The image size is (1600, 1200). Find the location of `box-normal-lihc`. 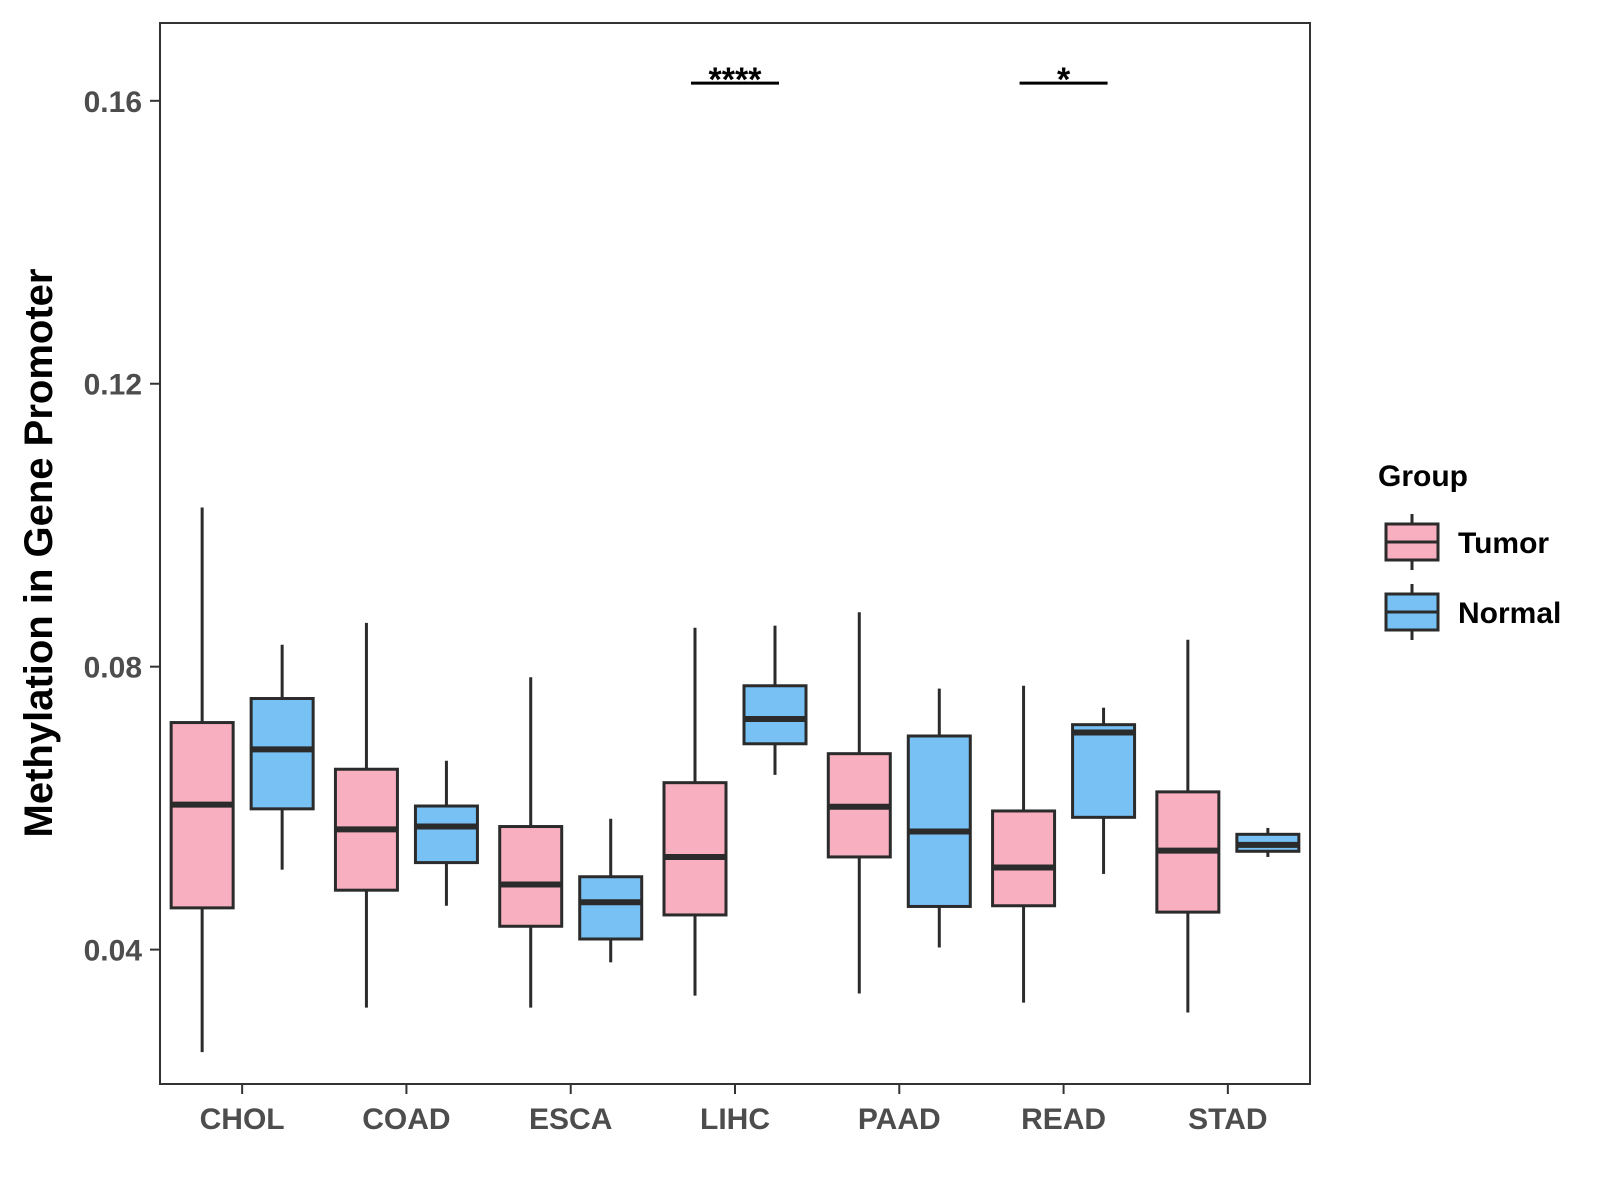

box-normal-lihc is located at coordinates (775, 700).